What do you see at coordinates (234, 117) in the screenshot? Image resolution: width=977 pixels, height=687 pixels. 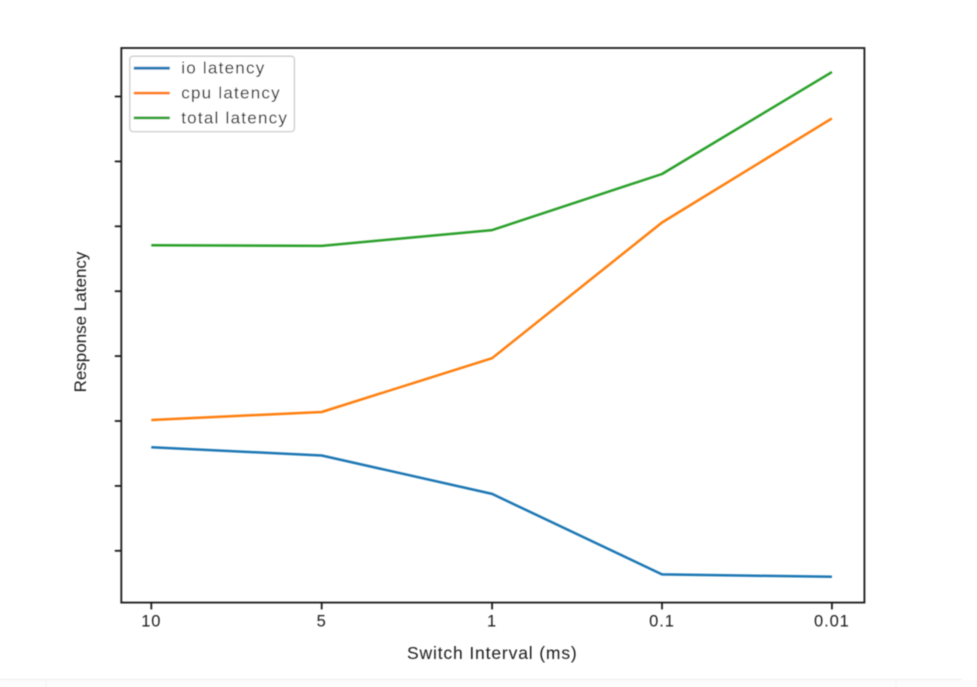 I see `svg-text: total latency` at bounding box center [234, 117].